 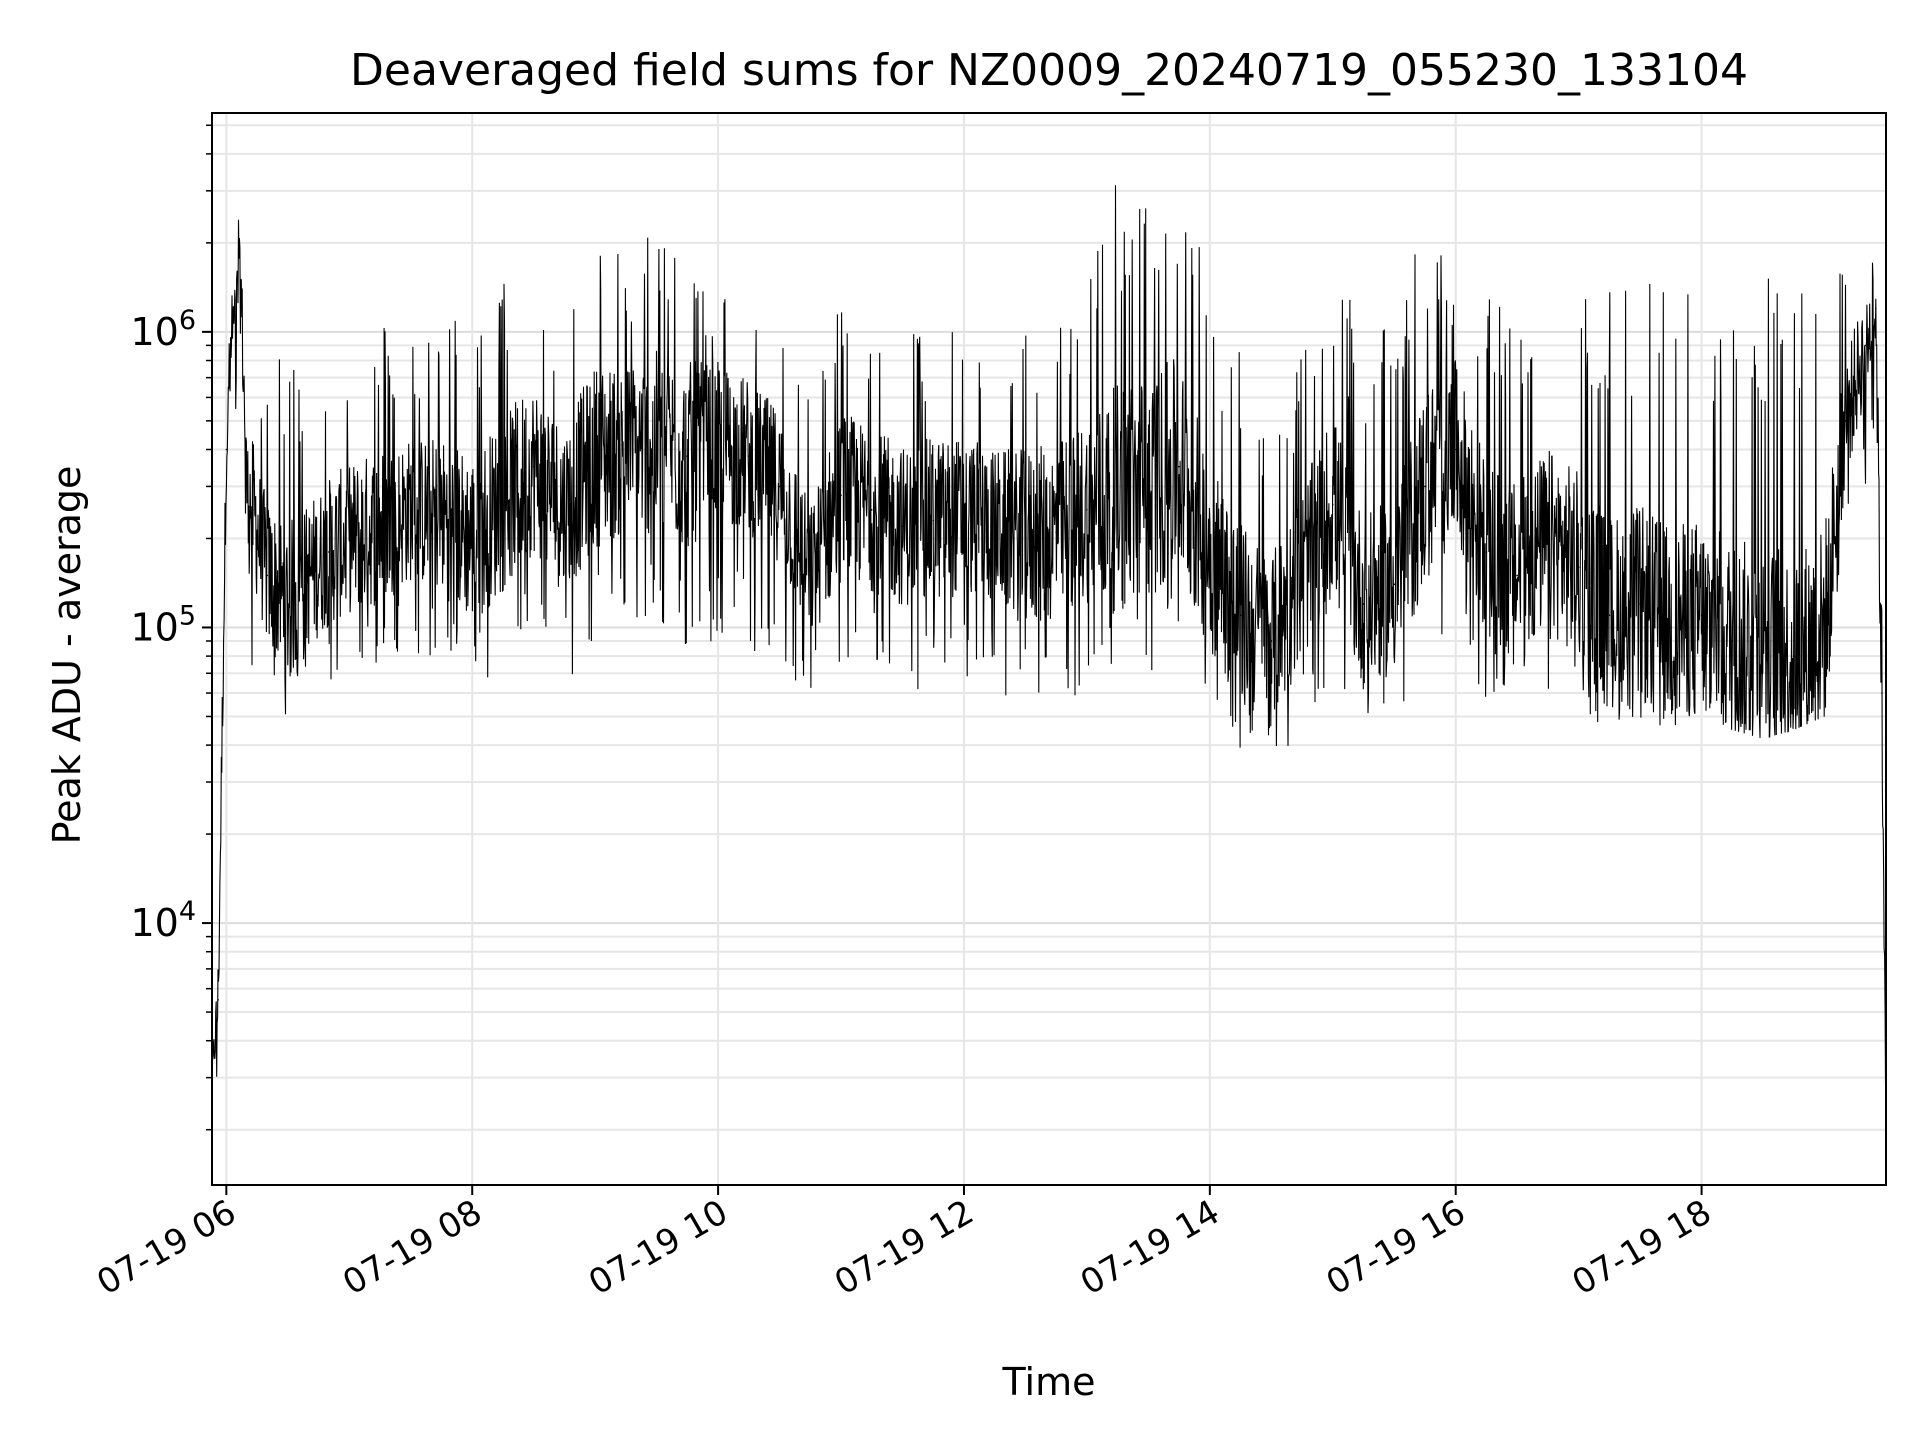 What do you see at coordinates (163, 920) in the screenshot?
I see `y-tick-label: 104` at bounding box center [163, 920].